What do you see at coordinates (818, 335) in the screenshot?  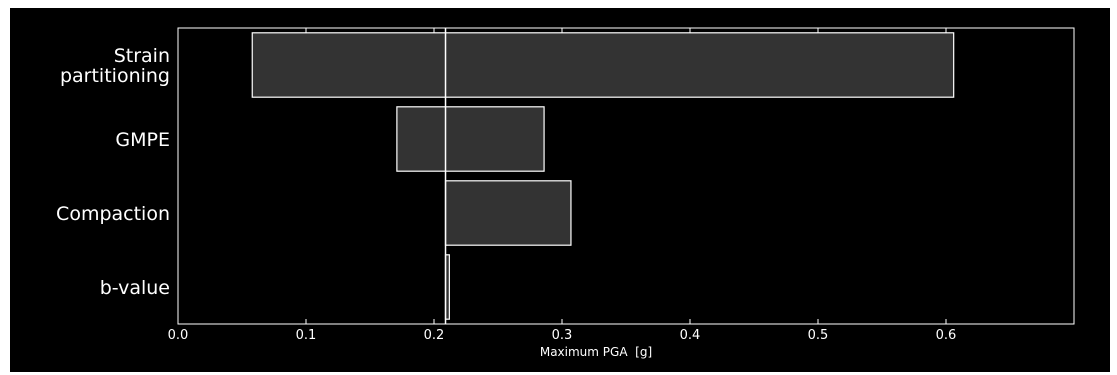 I see `x-tick-label: 0.5` at bounding box center [818, 335].